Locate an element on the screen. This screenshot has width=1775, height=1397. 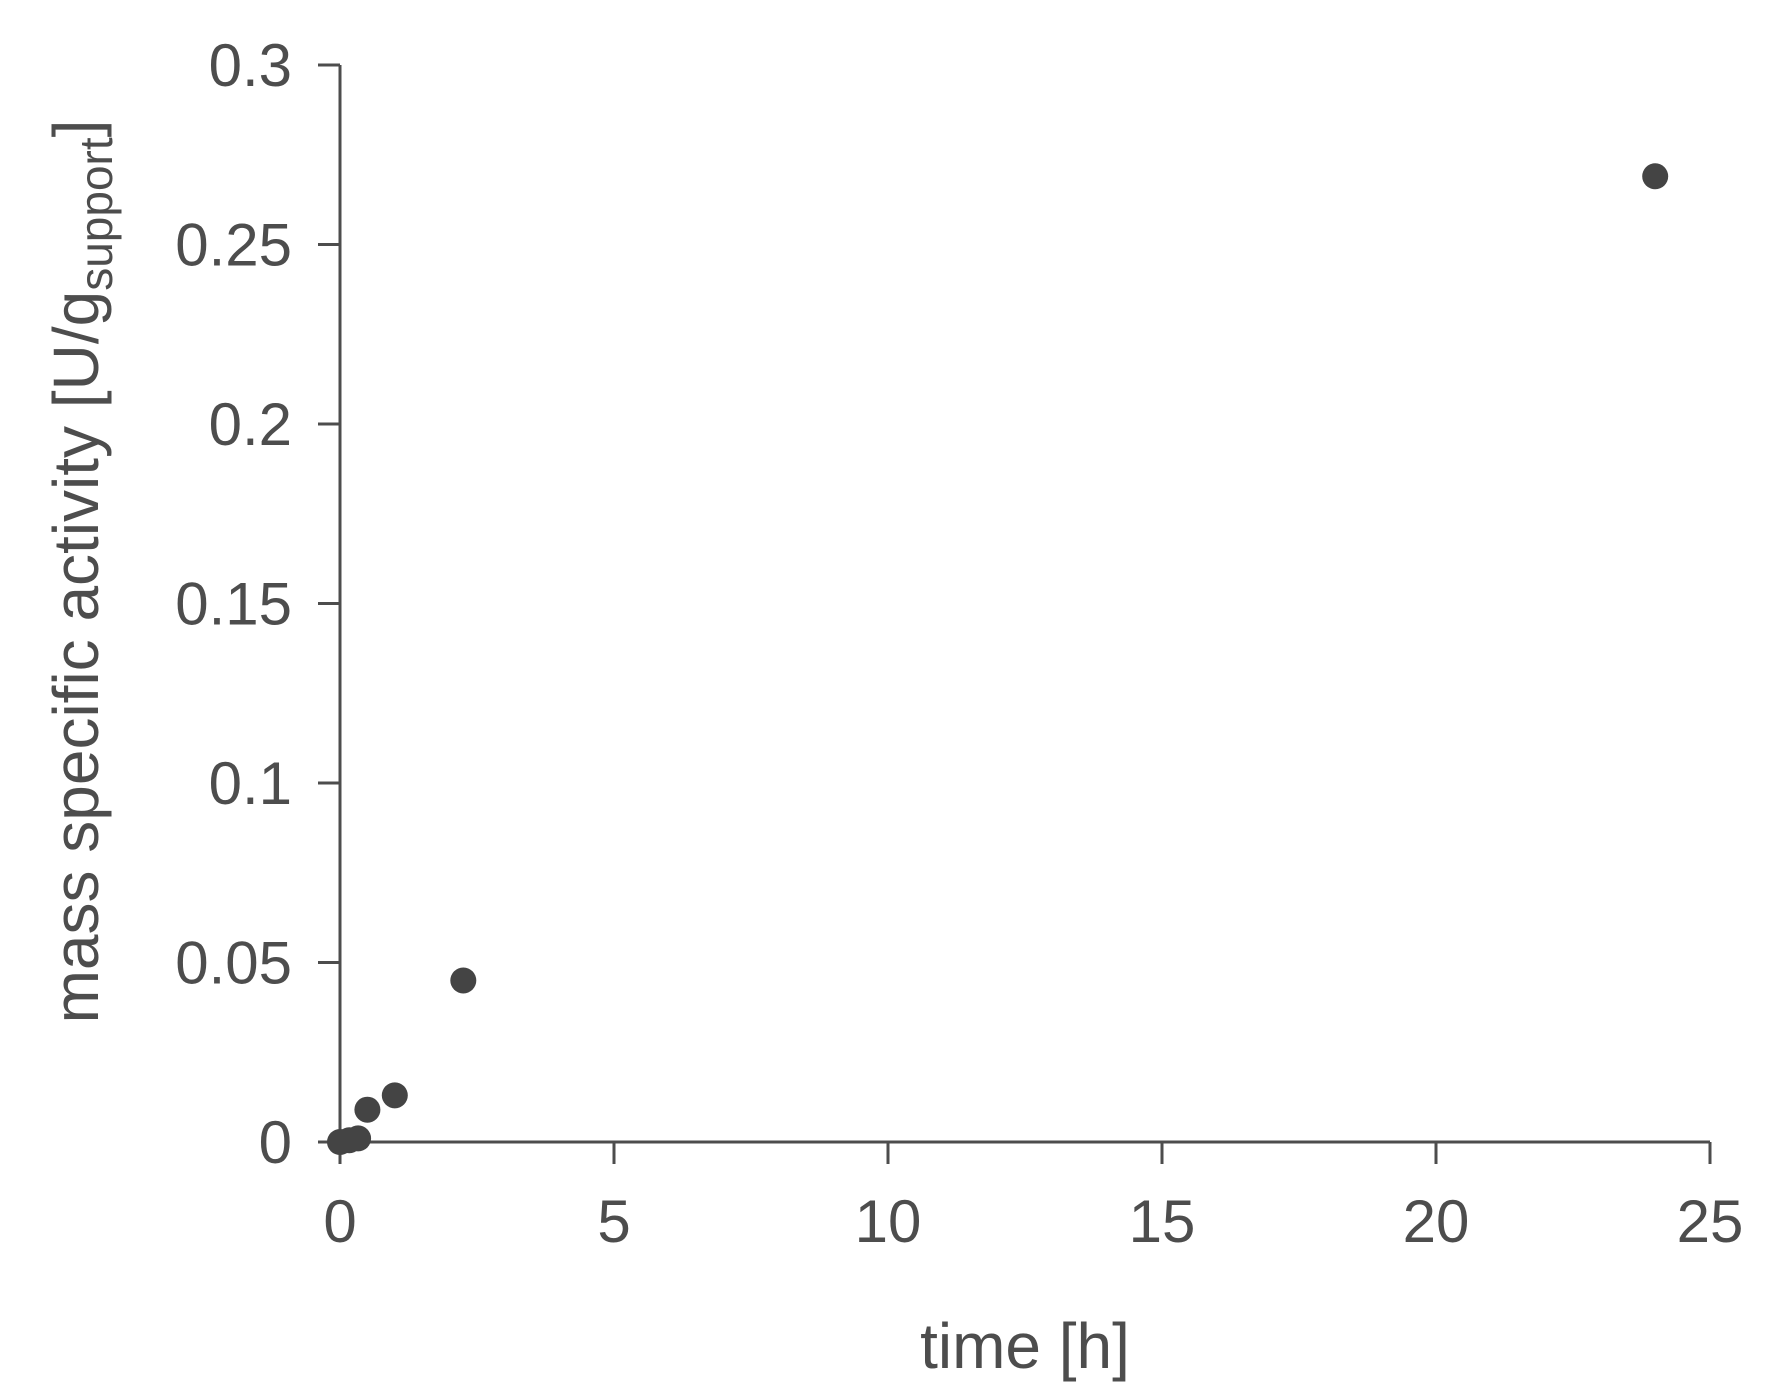
y-axis-title: mass specific activity [U/gsupport] is located at coordinates (81, 572).